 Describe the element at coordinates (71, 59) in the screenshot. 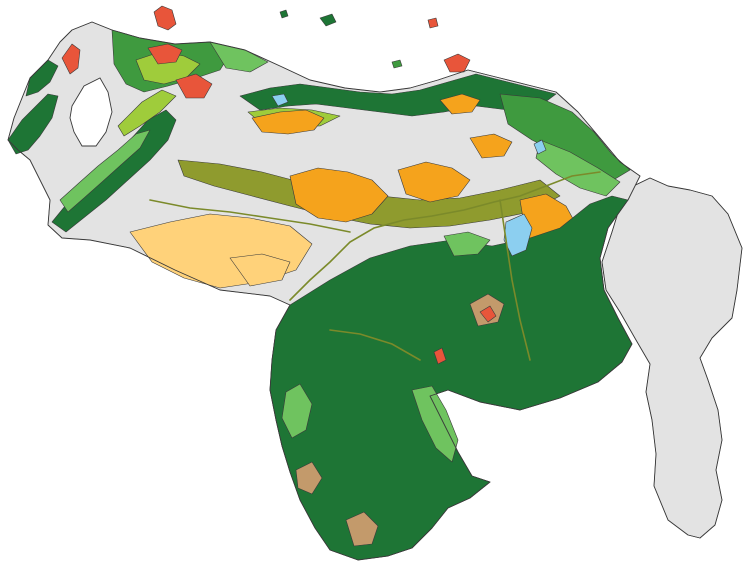

I see `guajira-bare` at that location.